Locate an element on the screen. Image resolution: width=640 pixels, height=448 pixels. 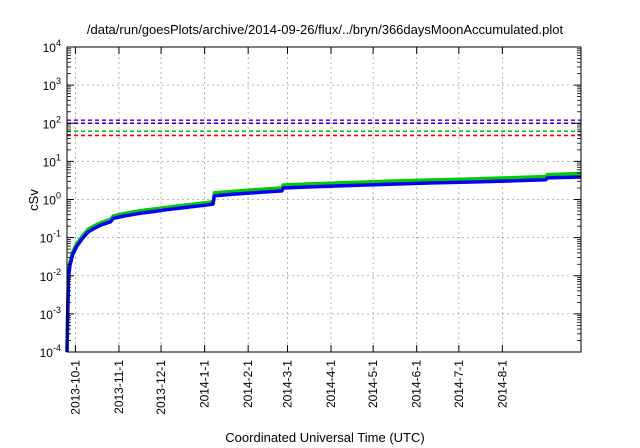
y-tick-label: 10⁻¹ is located at coordinates (50, 237).